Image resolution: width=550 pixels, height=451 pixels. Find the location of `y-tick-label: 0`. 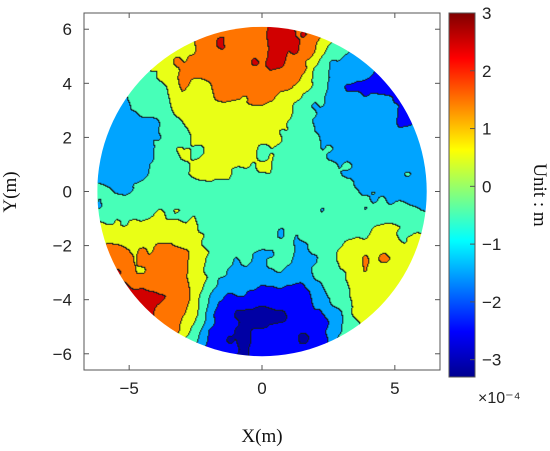

y-tick-label: 0 is located at coordinates (67, 192).